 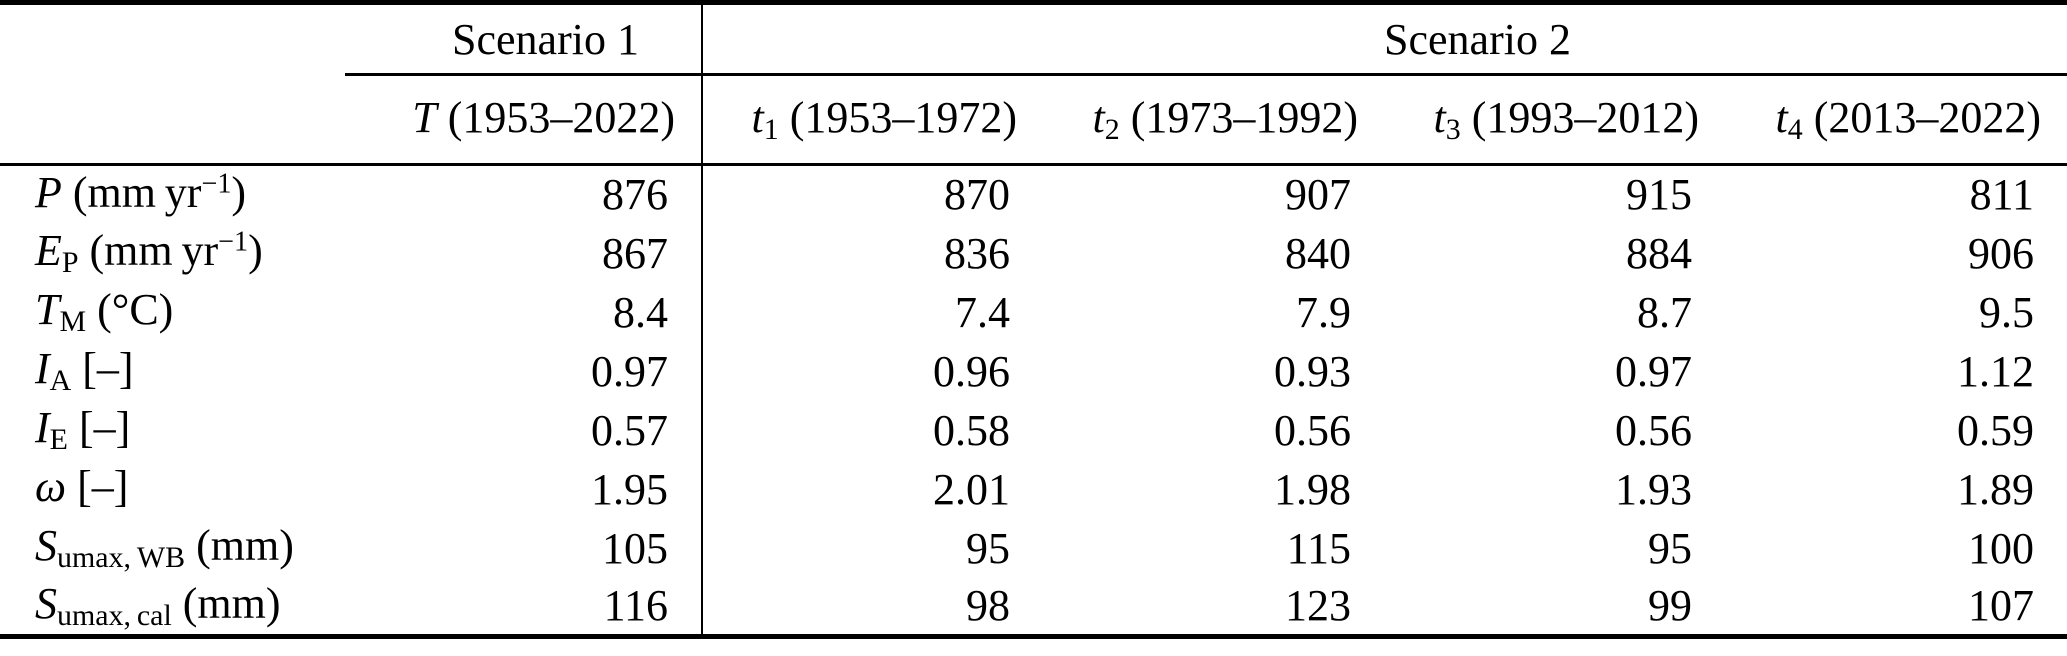 What do you see at coordinates (2001, 195) in the screenshot?
I see `value-cell: 811` at bounding box center [2001, 195].